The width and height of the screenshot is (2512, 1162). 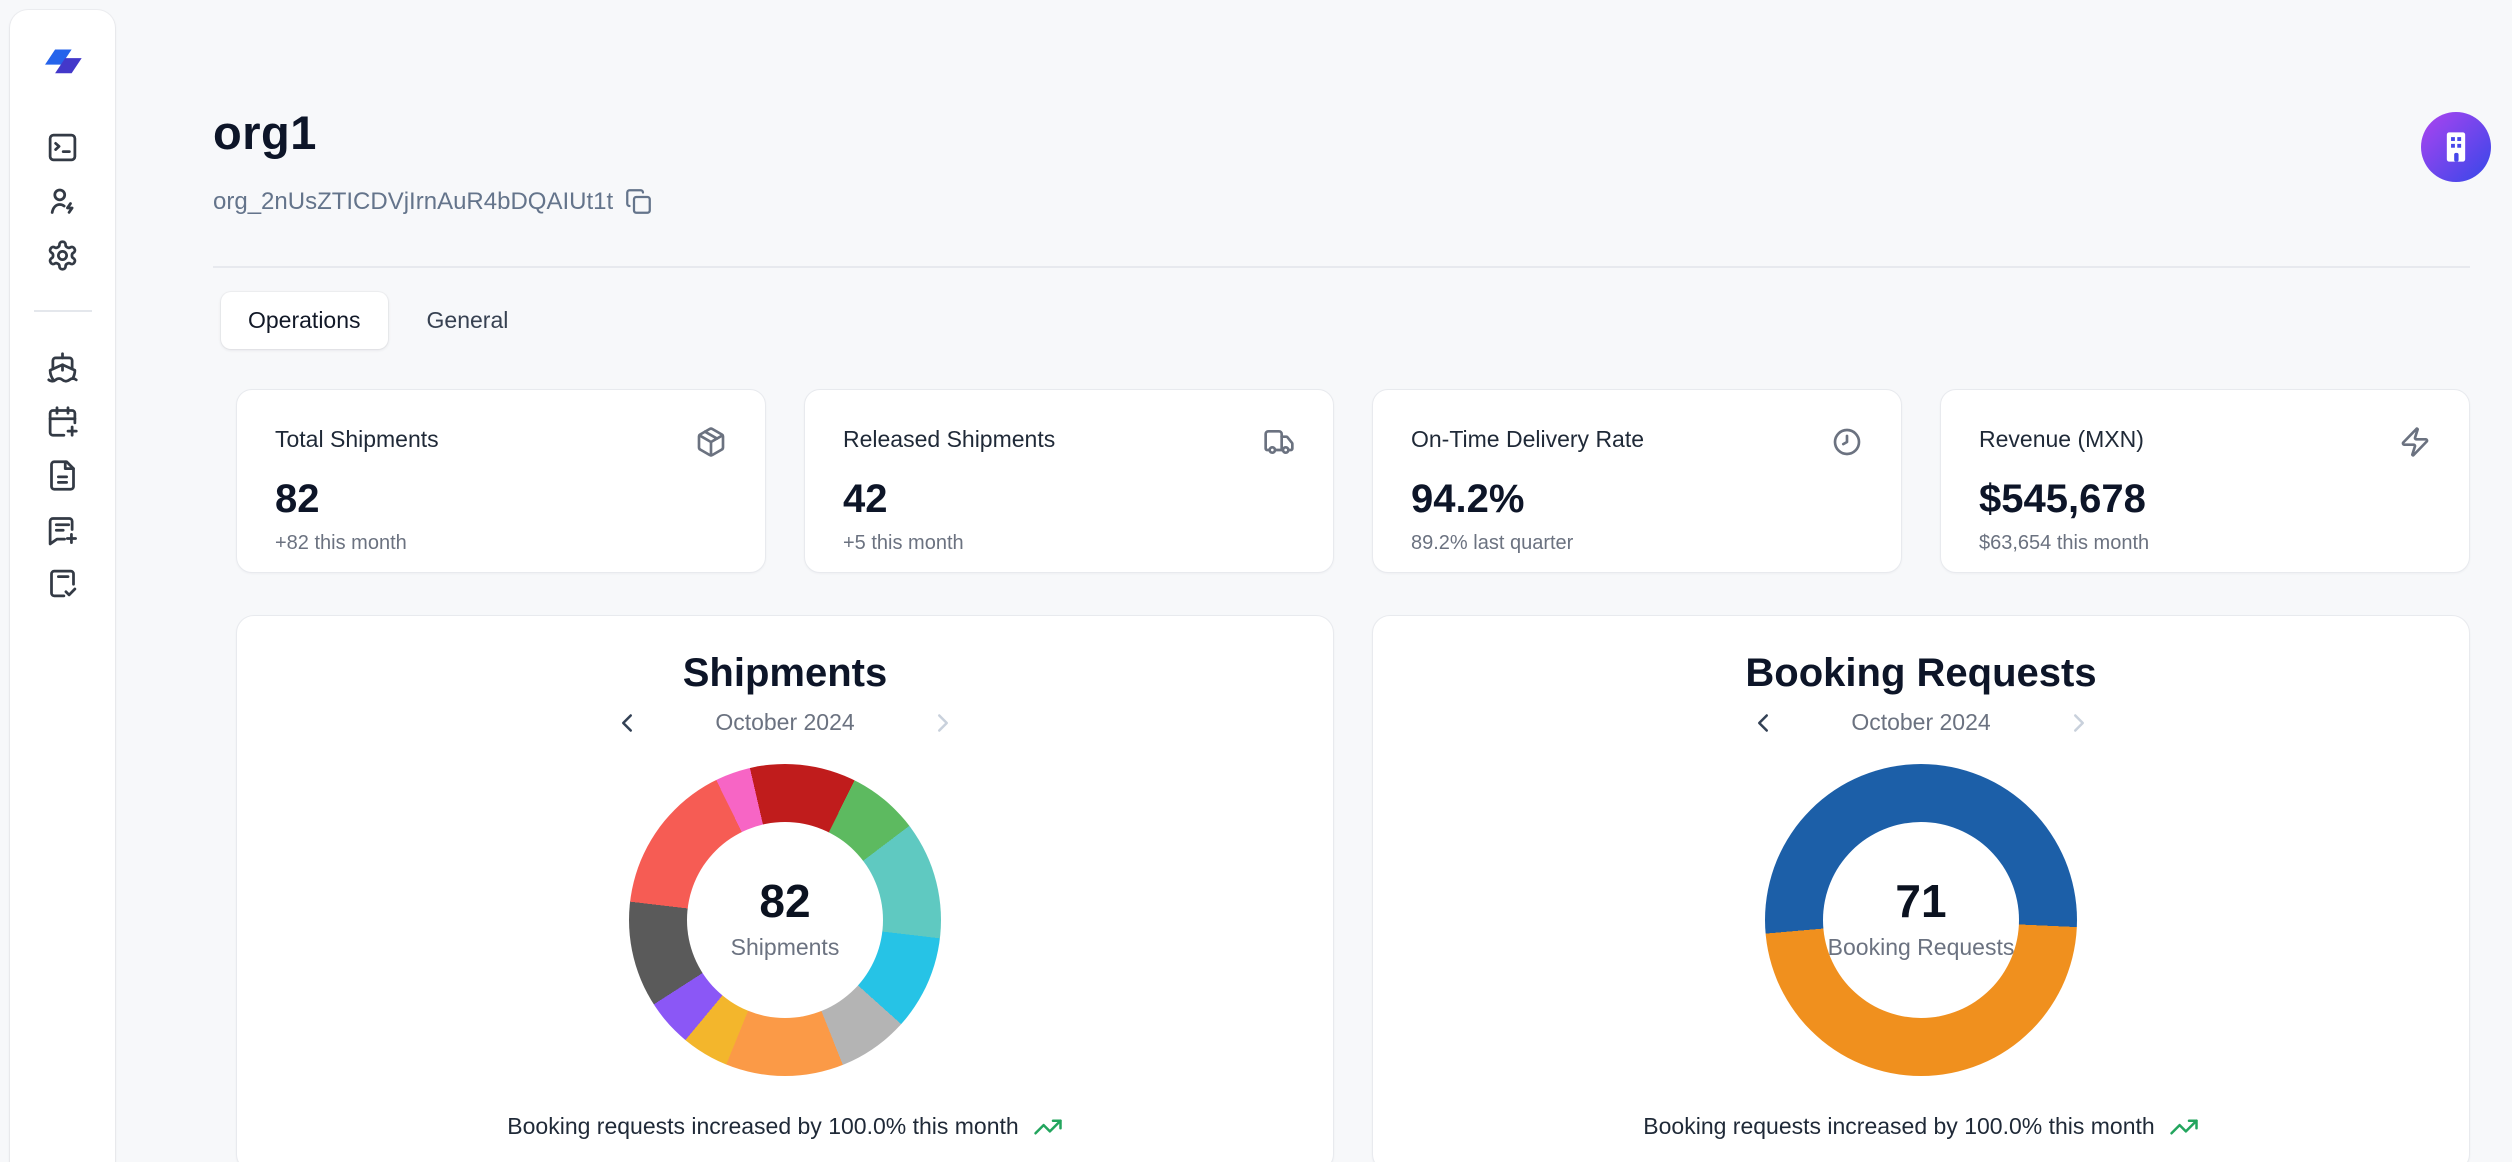 I want to click on brand-logo-icon, so click(x=63, y=61).